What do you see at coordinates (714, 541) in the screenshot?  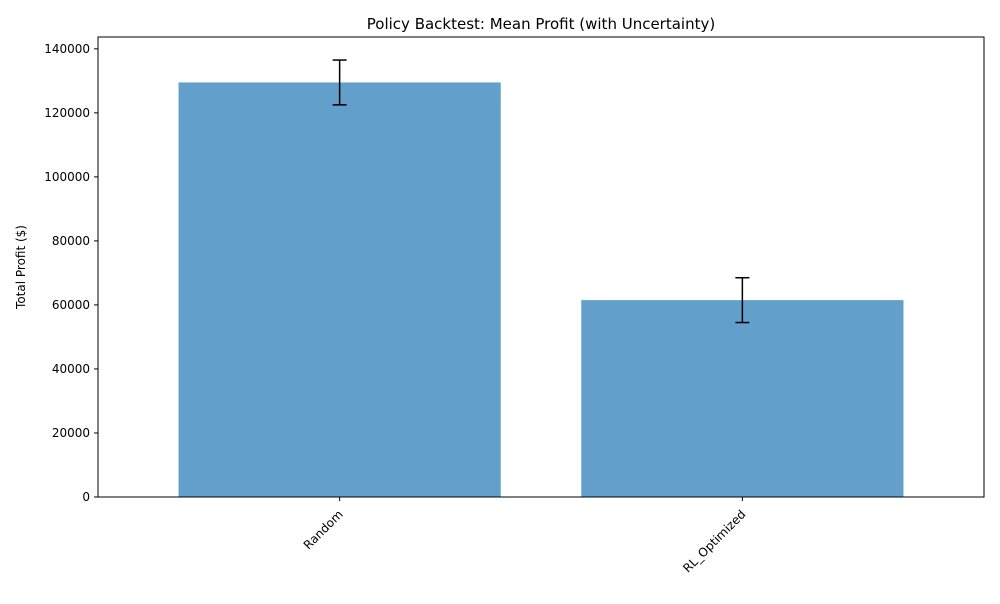 I see `x-tick-label: RL_Optimized` at bounding box center [714, 541].